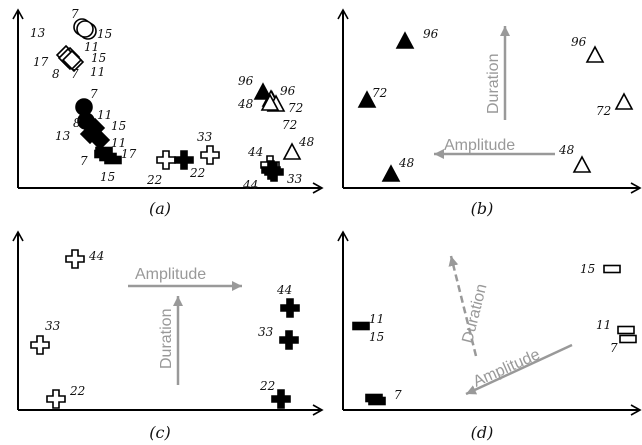  Describe the element at coordinates (482, 432) in the screenshot. I see `panel-d-caption: (d)` at that location.